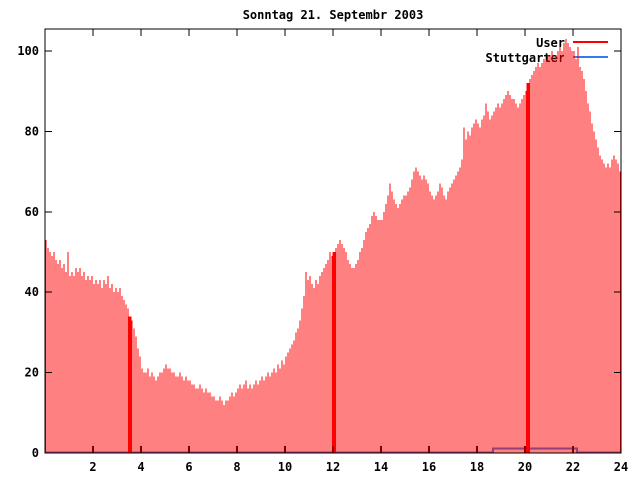 This screenshot has height=480, width=640. What do you see at coordinates (32, 131) in the screenshot?
I see `y-tick-label: 80` at bounding box center [32, 131].